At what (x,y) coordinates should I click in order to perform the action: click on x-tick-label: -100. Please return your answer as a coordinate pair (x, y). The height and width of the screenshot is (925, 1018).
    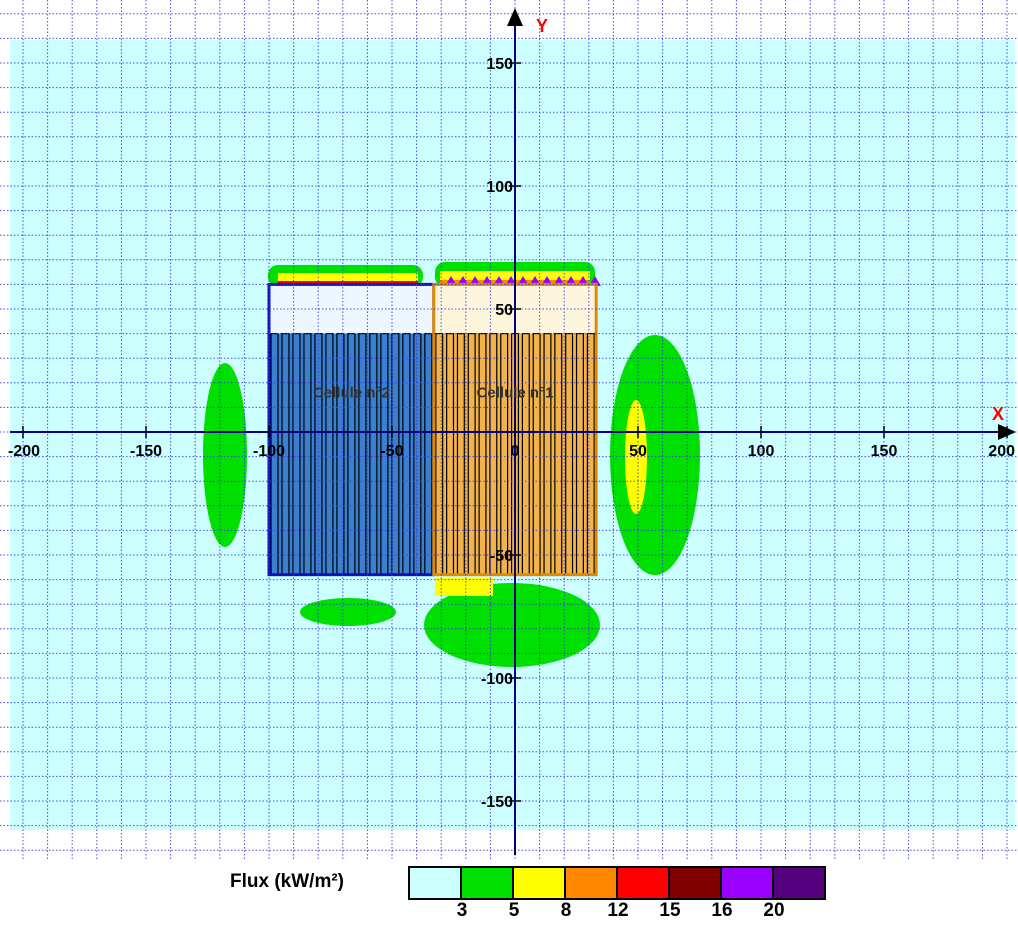
    Looking at the image, I should click on (269, 451).